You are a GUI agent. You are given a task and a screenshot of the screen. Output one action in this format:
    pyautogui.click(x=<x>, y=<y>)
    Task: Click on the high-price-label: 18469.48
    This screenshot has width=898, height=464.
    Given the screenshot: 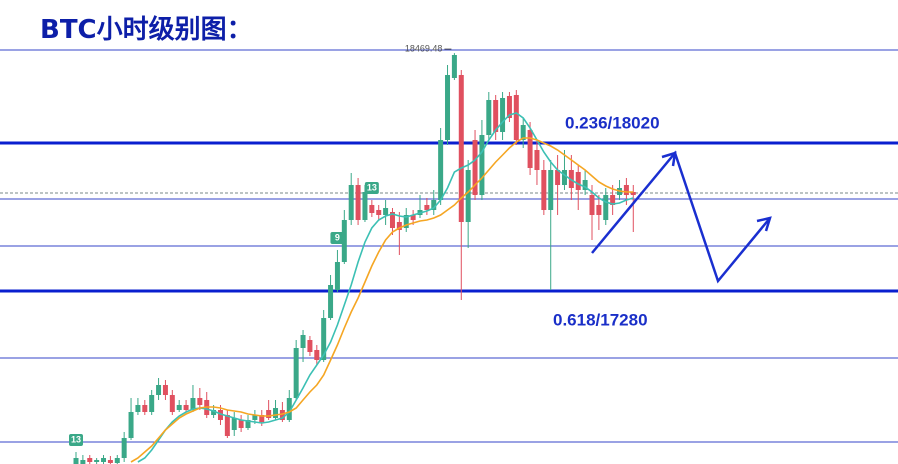 What is the action you would take?
    pyautogui.click(x=424, y=48)
    